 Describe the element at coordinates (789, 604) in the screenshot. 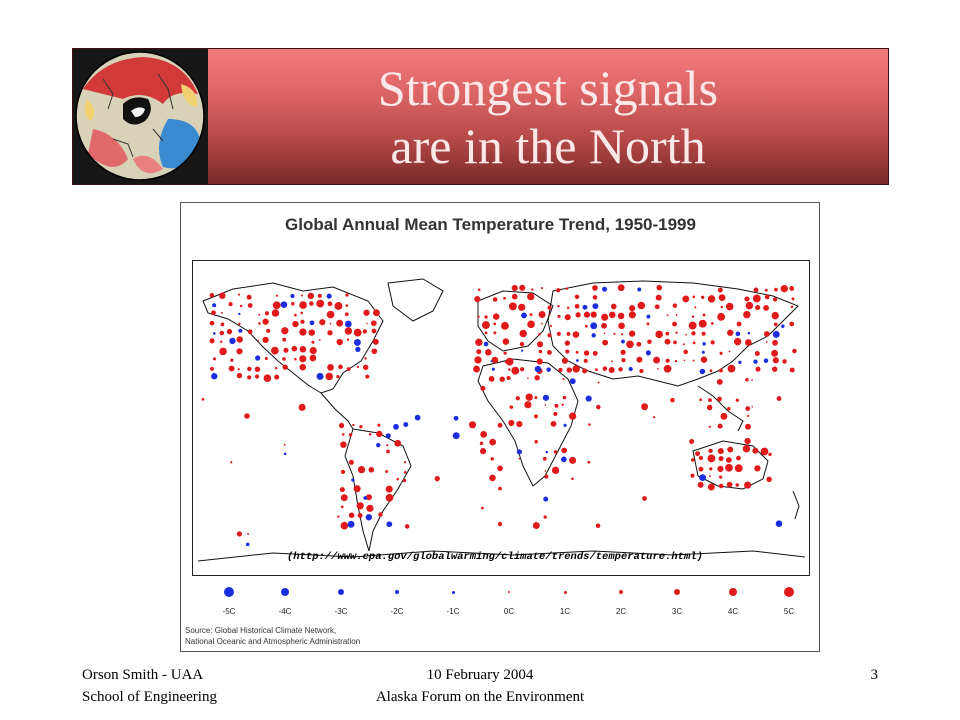

I see `legend-item: 5C` at that location.